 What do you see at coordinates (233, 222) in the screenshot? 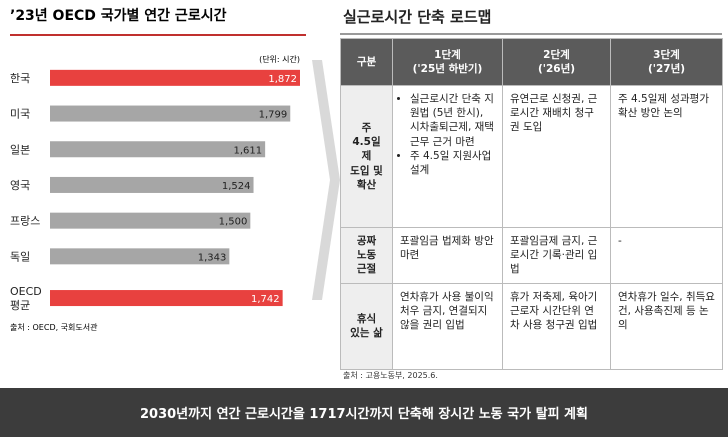
I see `value-label: 1,500` at bounding box center [233, 222].